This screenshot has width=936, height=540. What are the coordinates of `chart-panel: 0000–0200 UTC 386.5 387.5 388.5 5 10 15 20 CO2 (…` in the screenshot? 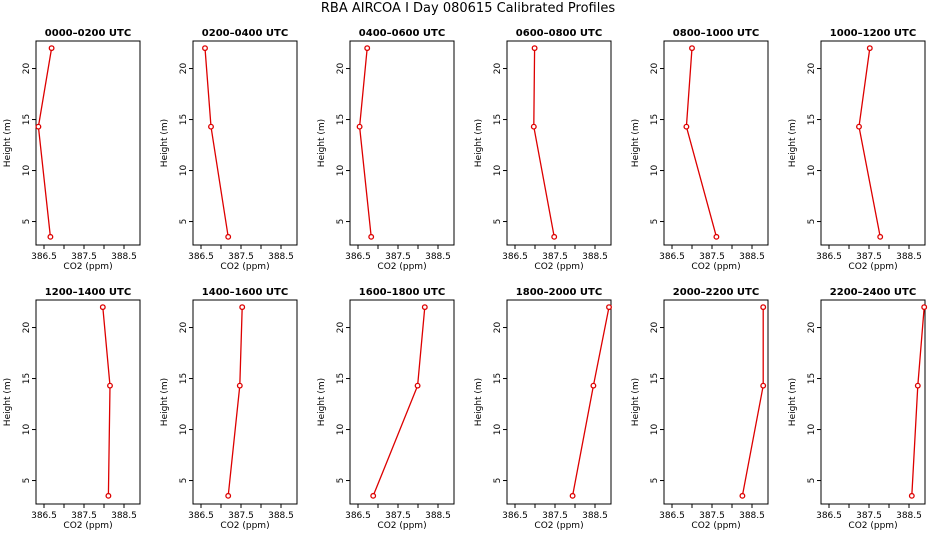 It's located at (72, 150).